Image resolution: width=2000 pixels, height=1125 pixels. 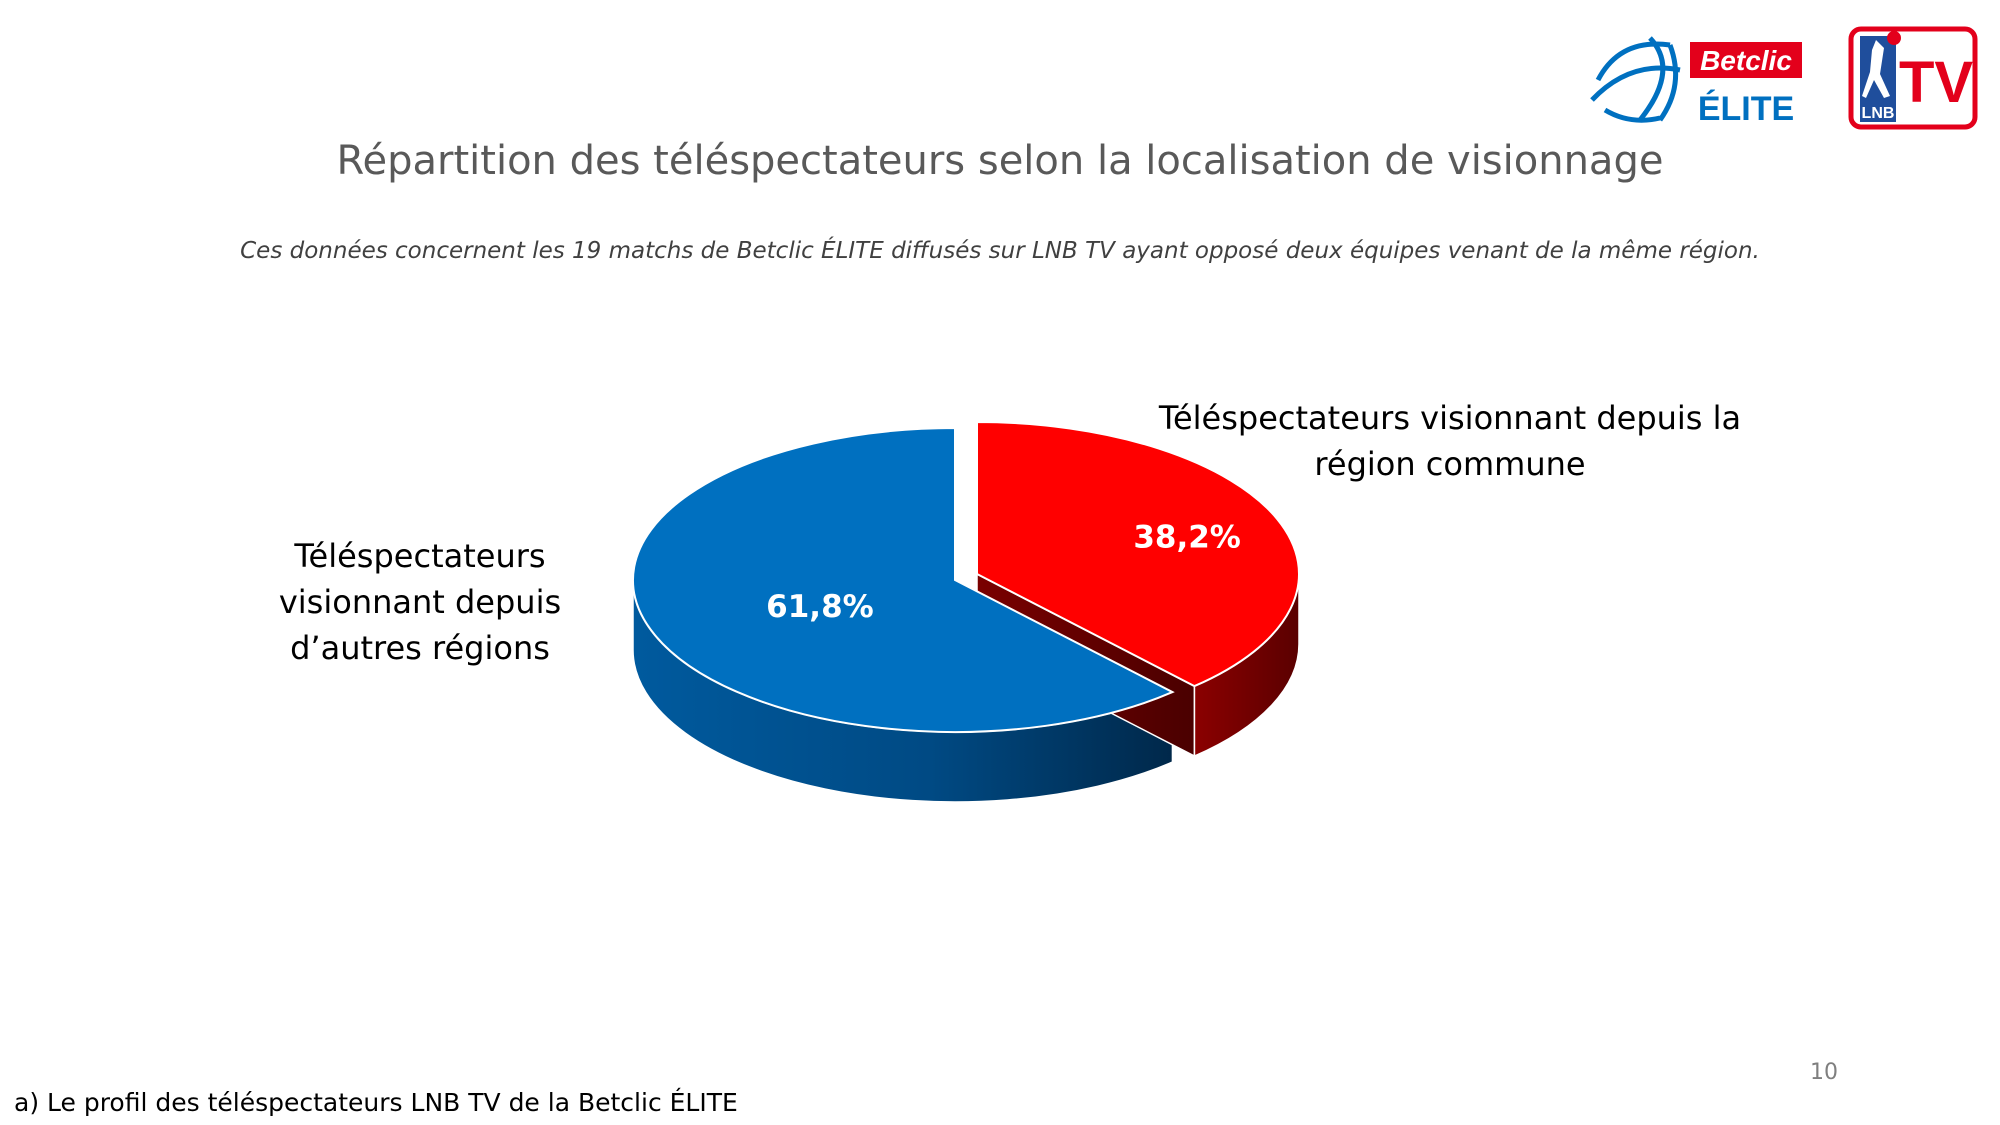 What do you see at coordinates (1746, 60) in the screenshot?
I see `betclic-brand-text: Betclic` at bounding box center [1746, 60].